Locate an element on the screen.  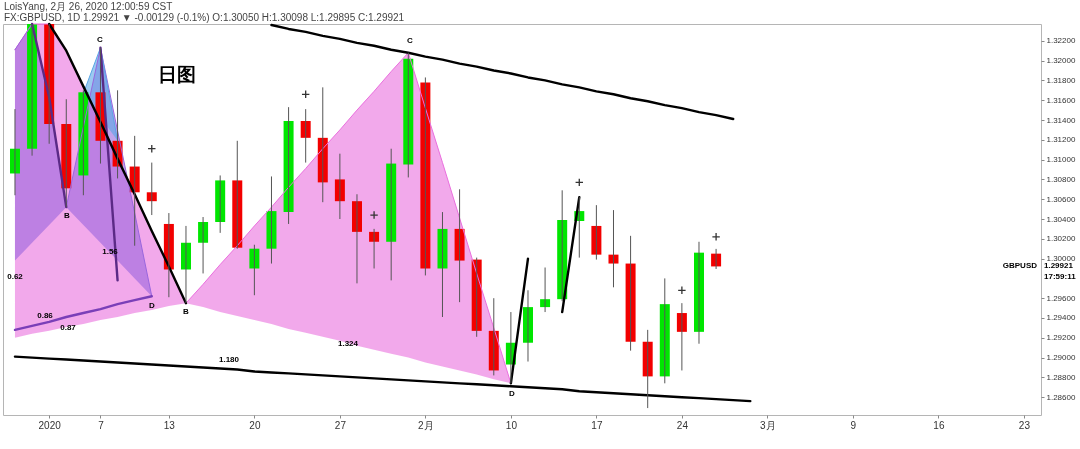
annotation: 1.180 is located at coordinates (229, 359).